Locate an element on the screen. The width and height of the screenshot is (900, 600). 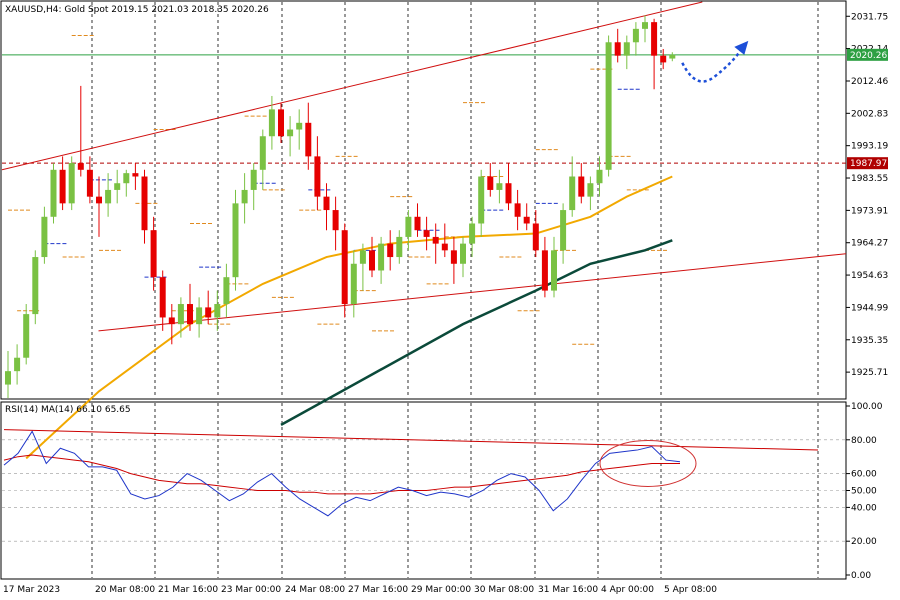
y-tick-label: 2012.46 is located at coordinates (869, 82).